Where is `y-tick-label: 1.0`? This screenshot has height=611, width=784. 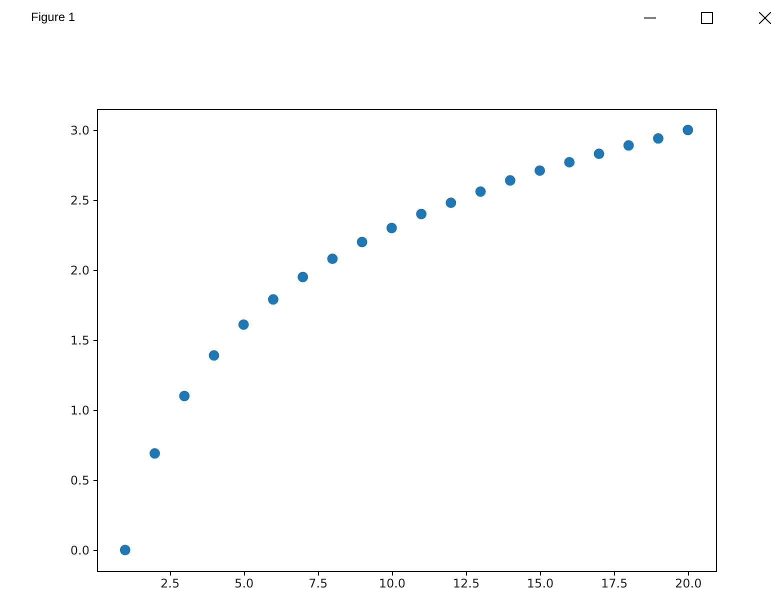 y-tick-label: 1.0 is located at coordinates (80, 411).